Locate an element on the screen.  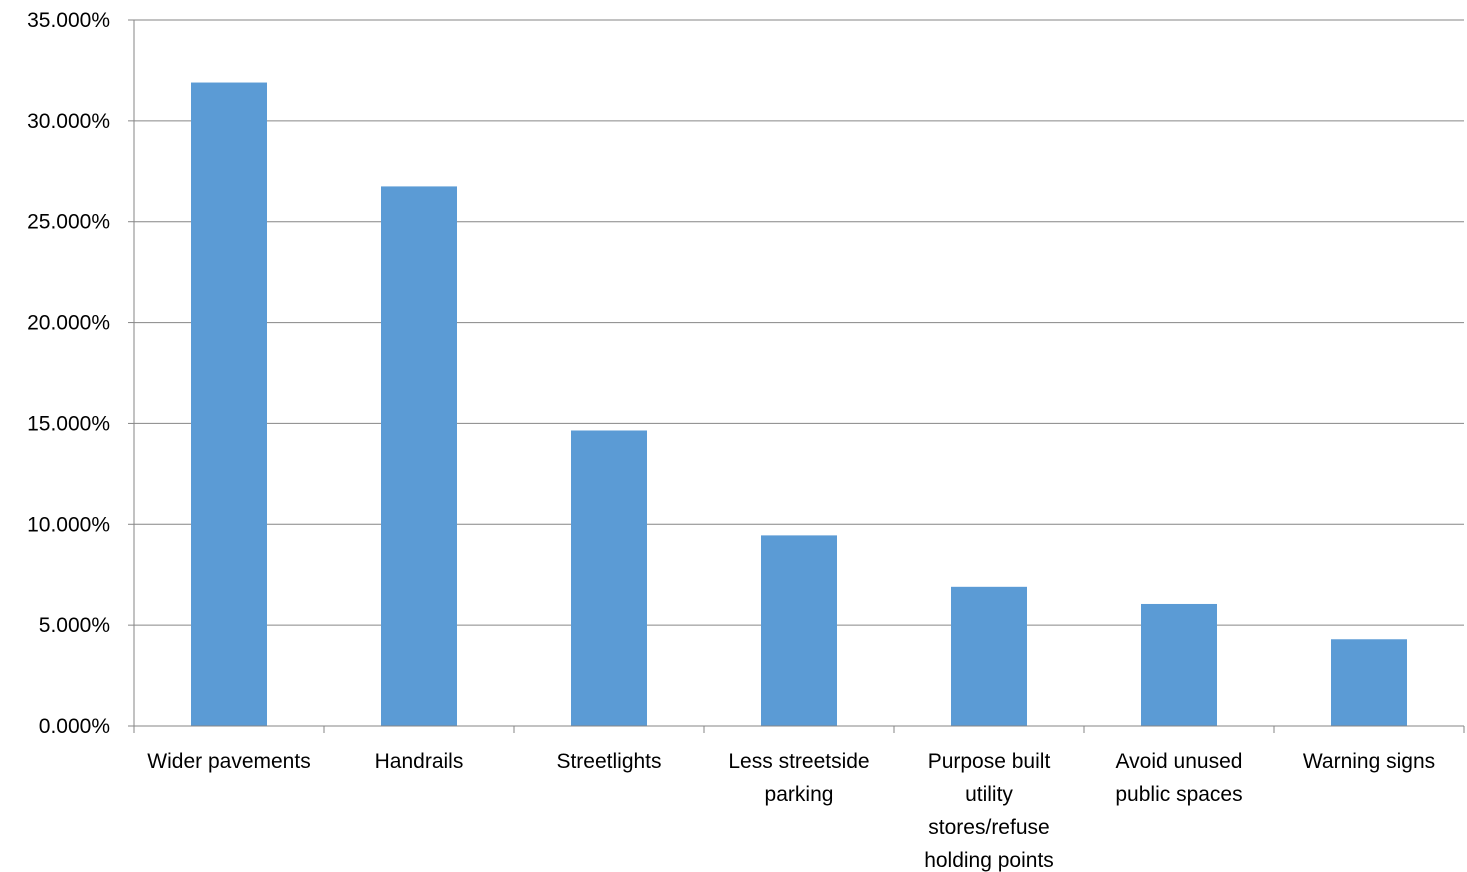
x-axis-ticks is located at coordinates (799, 729).